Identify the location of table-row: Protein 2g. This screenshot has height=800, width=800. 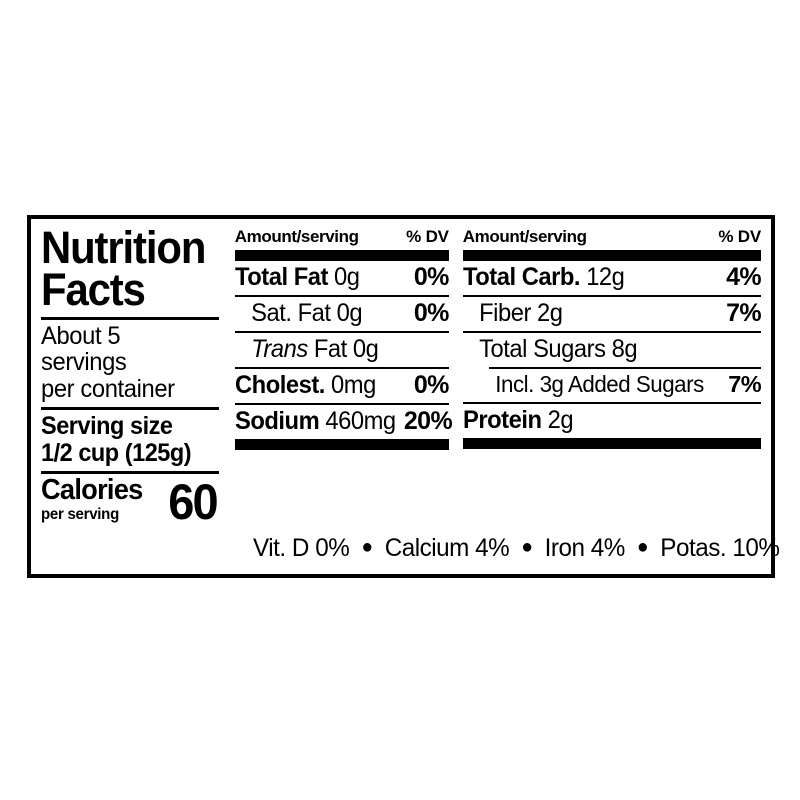
(612, 421).